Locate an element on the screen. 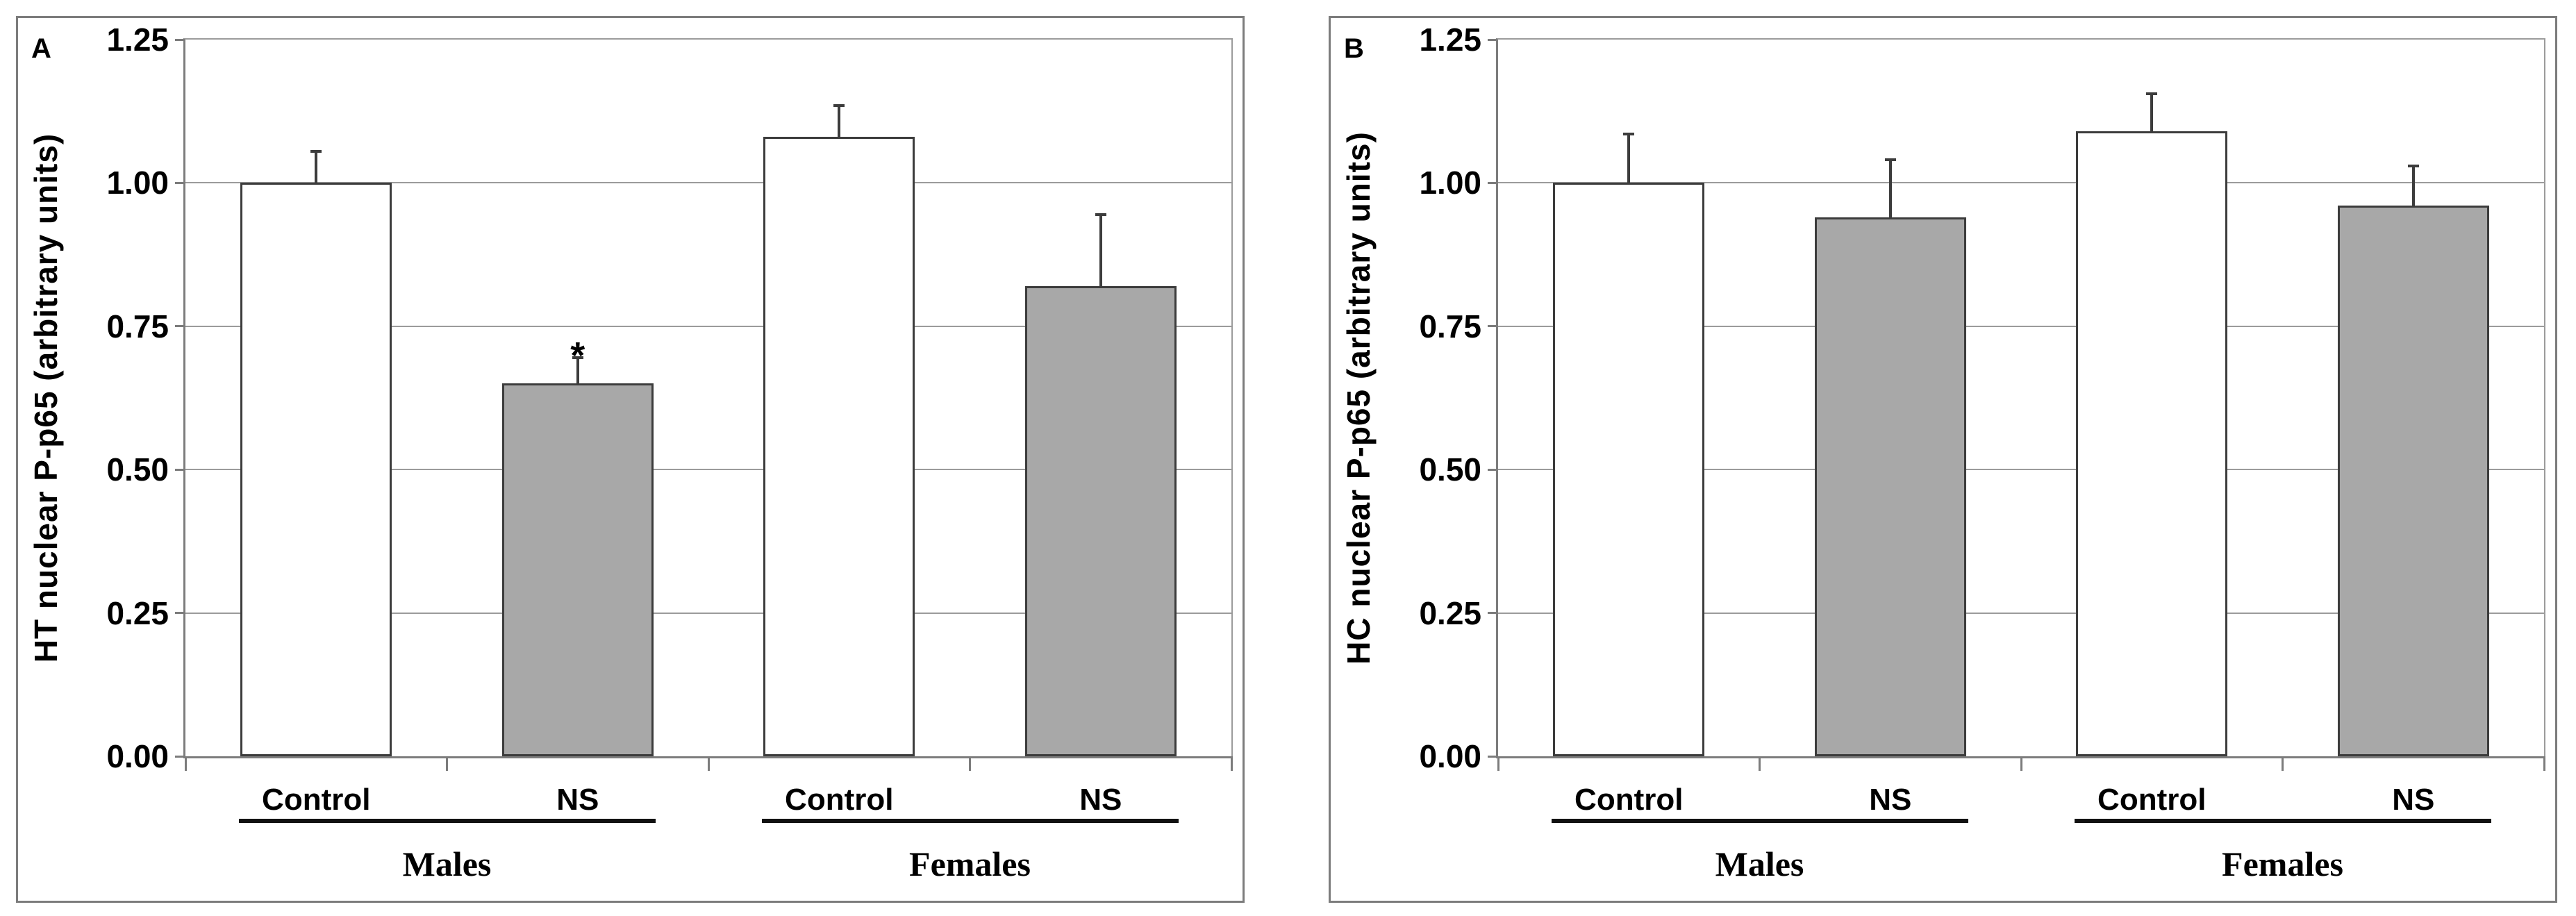 The image size is (2576, 916). significance-asterisk: * is located at coordinates (577, 356).